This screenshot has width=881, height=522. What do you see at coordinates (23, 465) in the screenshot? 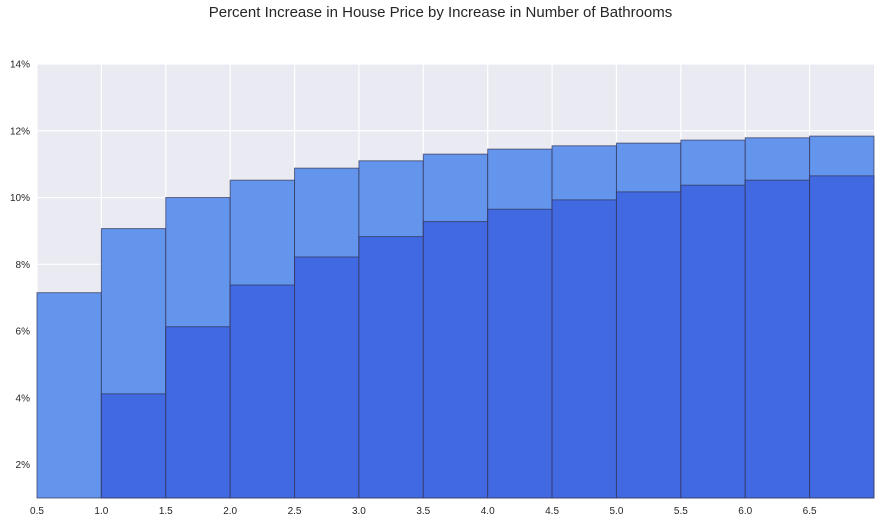
I see `y-tick-label: 2%` at bounding box center [23, 465].